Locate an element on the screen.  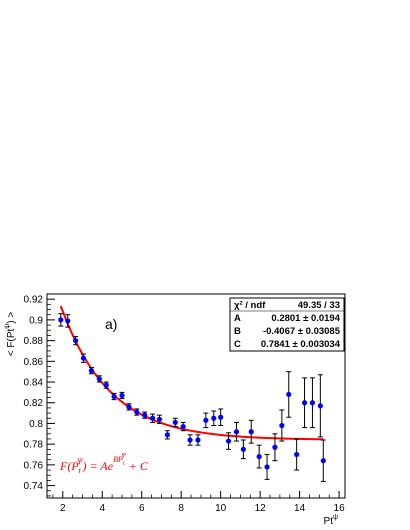
formula-lhs-sup: Ψ is located at coordinates (80, 461).